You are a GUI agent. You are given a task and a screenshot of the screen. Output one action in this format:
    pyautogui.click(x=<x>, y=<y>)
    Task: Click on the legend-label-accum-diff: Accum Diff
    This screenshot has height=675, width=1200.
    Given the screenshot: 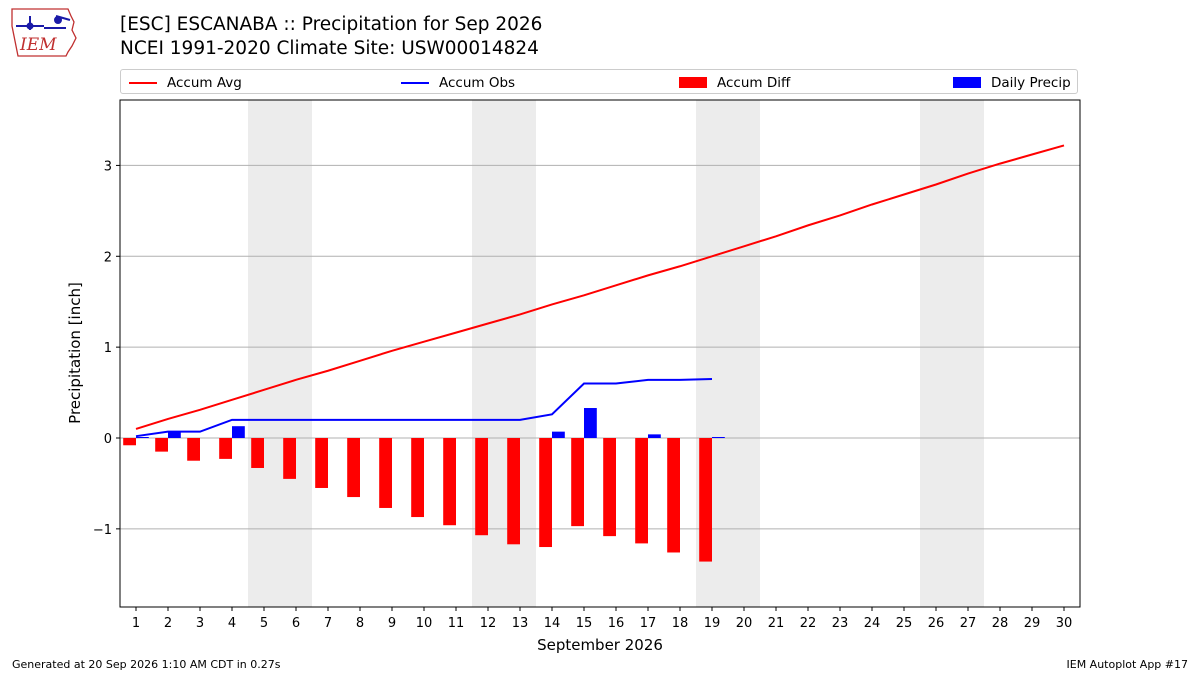 What is the action you would take?
    pyautogui.click(x=754, y=82)
    